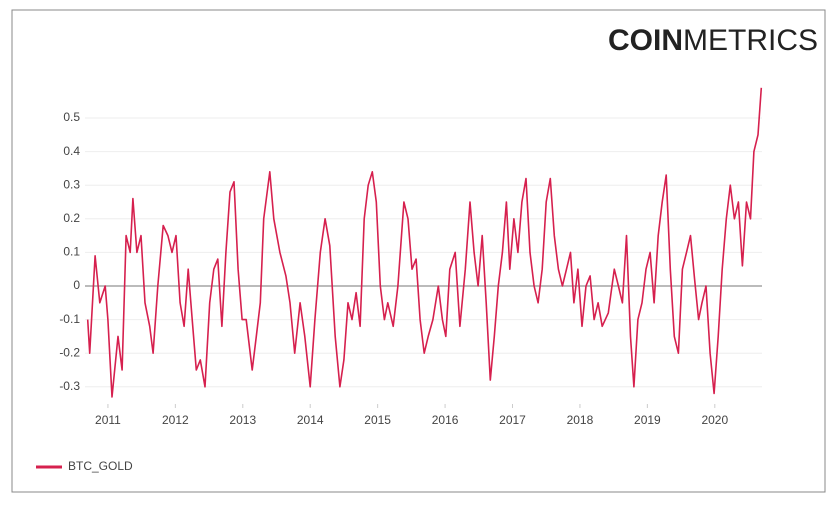  Describe the element at coordinates (750, 40) in the screenshot. I see `logo-light: METRICS` at that location.